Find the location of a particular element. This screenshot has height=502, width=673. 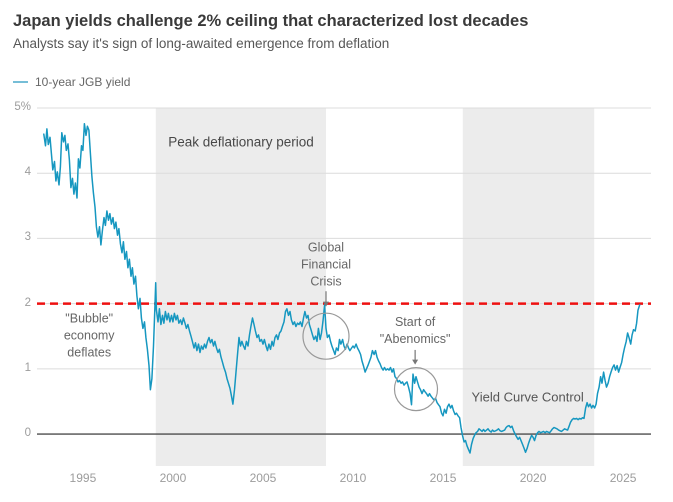

x-axis-tick-2000: 2000 is located at coordinates (173, 478).